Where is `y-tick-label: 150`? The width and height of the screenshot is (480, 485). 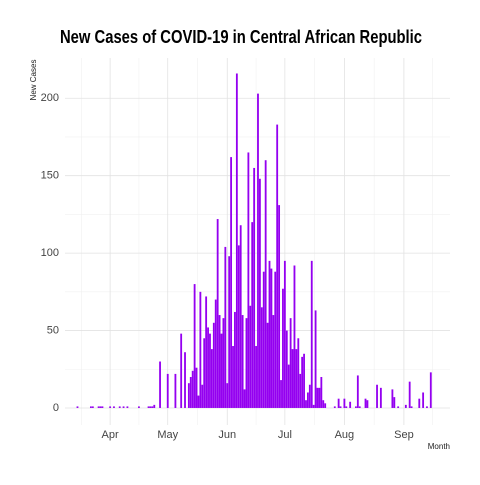
y-tick-label: 150 is located at coordinates (50, 176).